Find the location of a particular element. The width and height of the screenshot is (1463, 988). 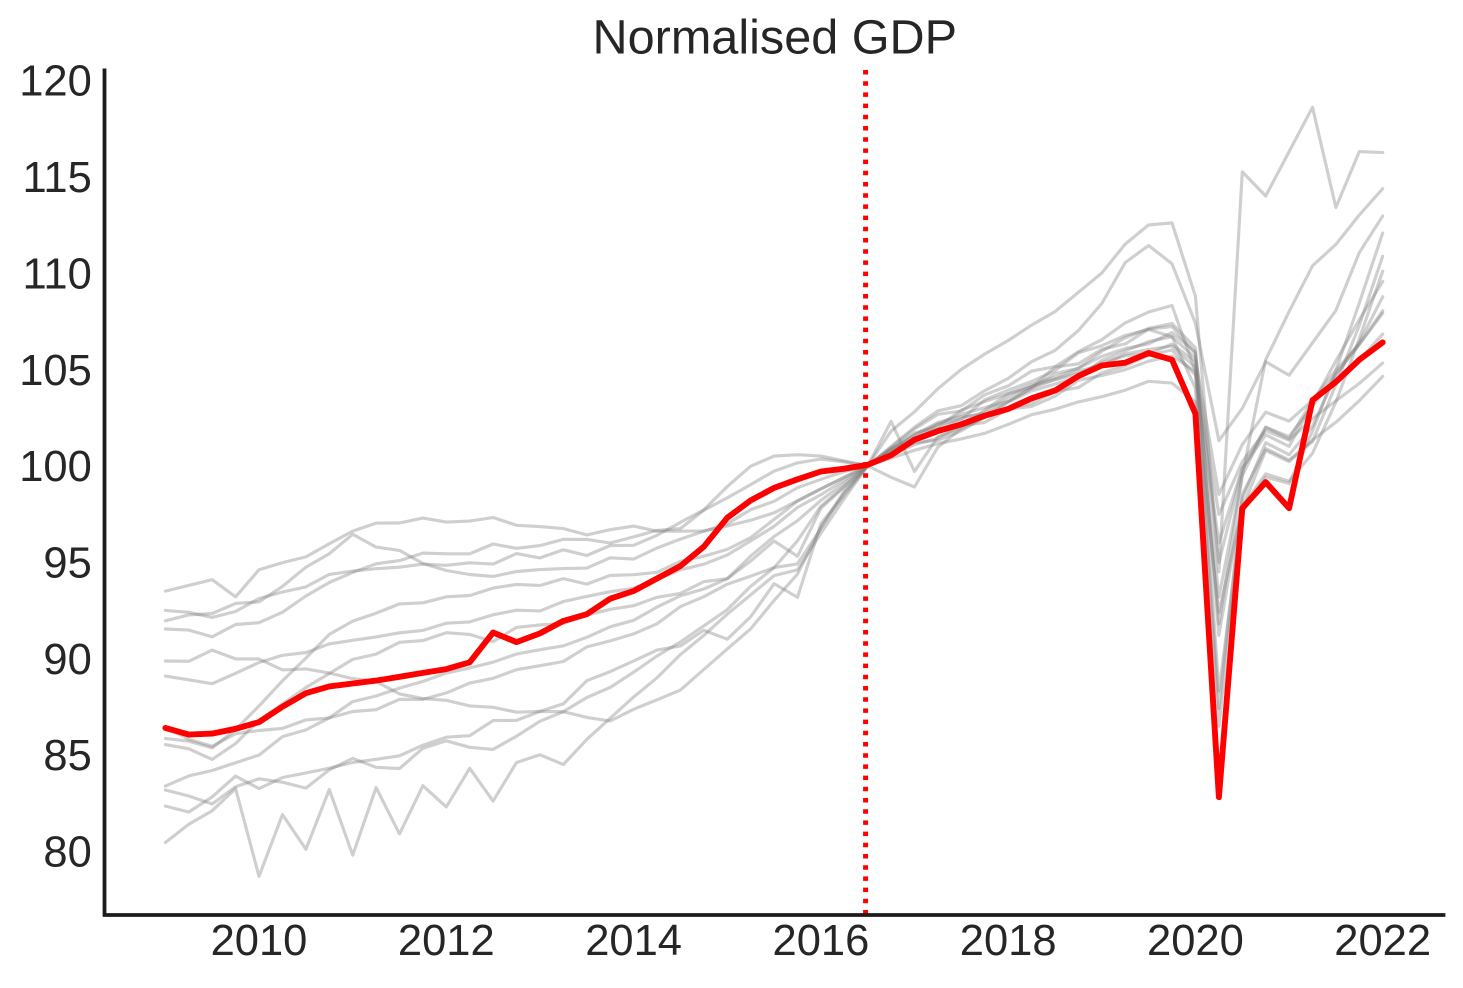

svg-text: 110 is located at coordinates (56, 274).